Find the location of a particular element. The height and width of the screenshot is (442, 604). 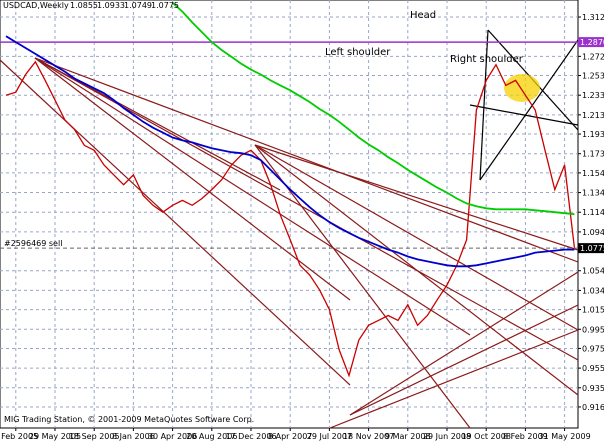

y-tick-label: 0.9160 is located at coordinates (593, 407).